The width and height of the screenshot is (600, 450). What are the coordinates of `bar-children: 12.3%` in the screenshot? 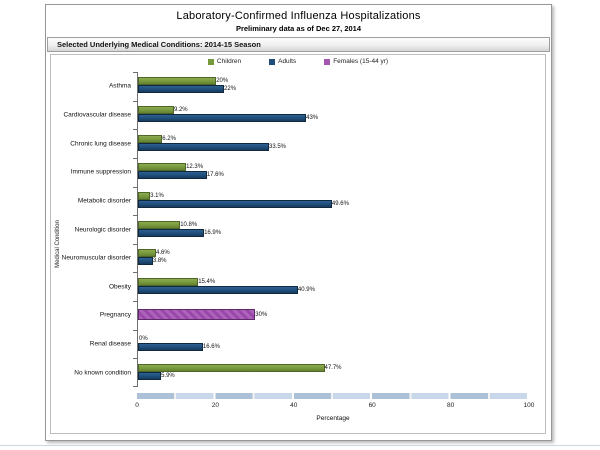 It's located at (170, 167).